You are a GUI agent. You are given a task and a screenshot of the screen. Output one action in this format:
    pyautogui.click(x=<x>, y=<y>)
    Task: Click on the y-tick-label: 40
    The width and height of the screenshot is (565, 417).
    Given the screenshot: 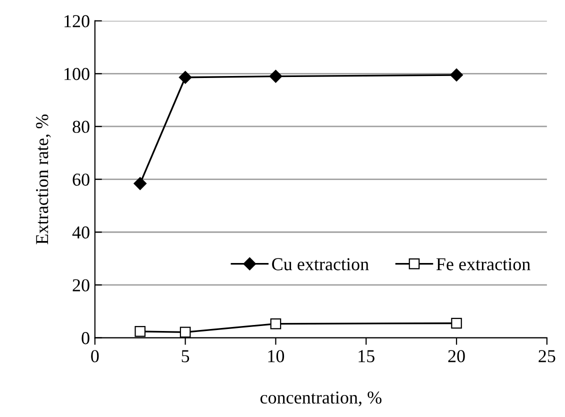 What is the action you would take?
    pyautogui.click(x=81, y=232)
    